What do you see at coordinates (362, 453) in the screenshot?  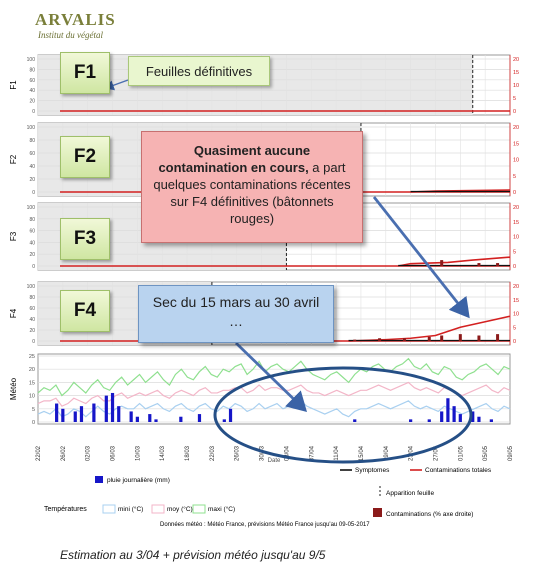 I see `x-tick-label: 15/04` at bounding box center [362, 453].